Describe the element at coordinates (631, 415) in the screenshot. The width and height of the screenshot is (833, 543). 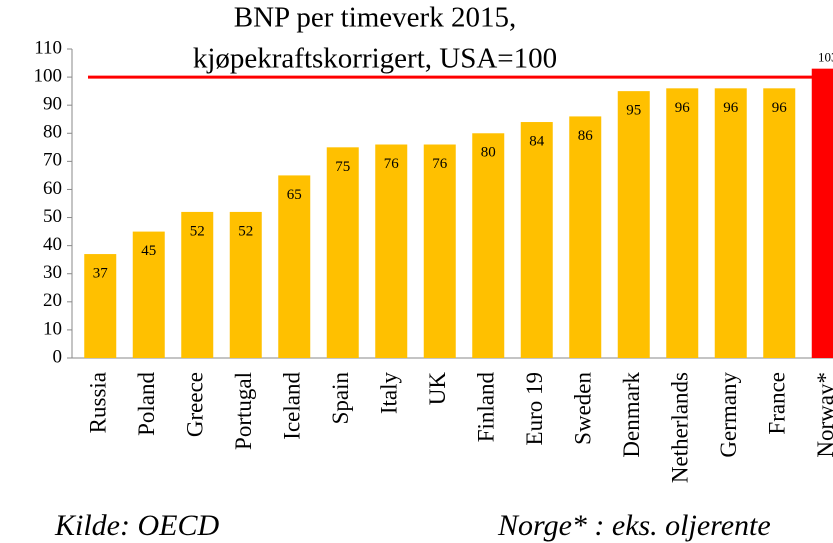
I see `x-tick-label: Denmark` at that location.